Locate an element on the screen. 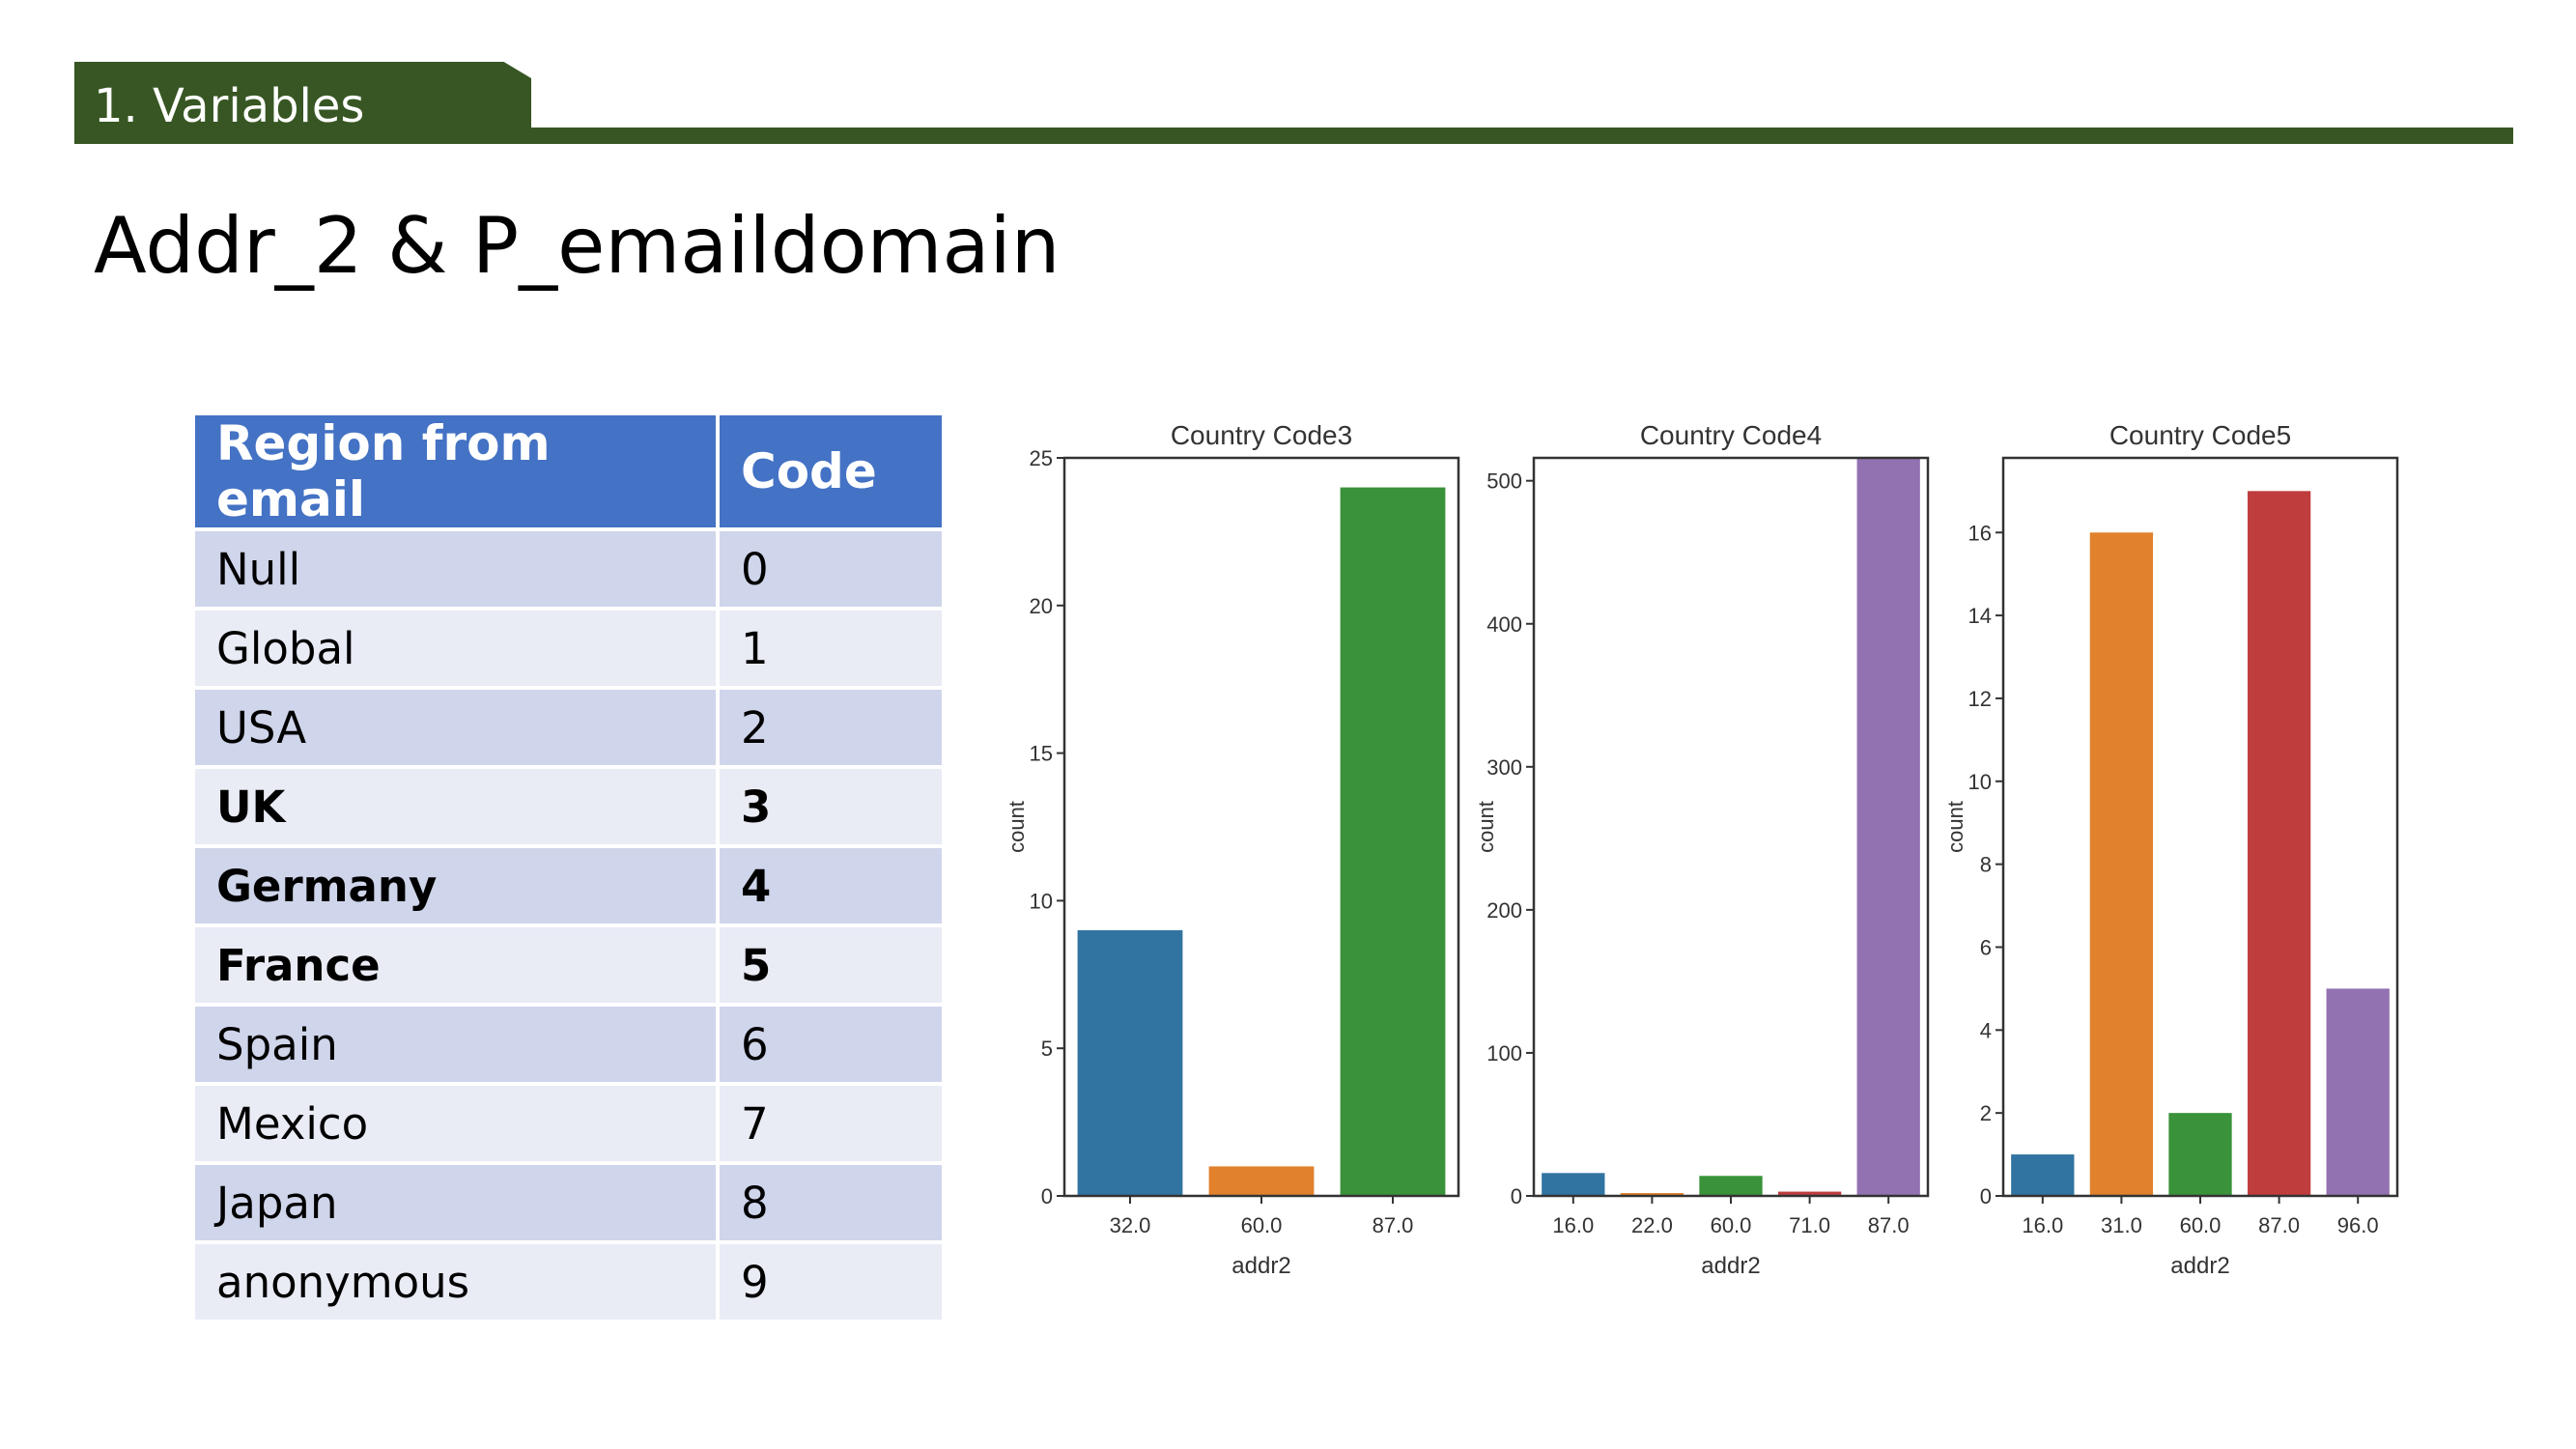 The width and height of the screenshot is (2576, 1449). code-cell: 5 is located at coordinates (831, 965).